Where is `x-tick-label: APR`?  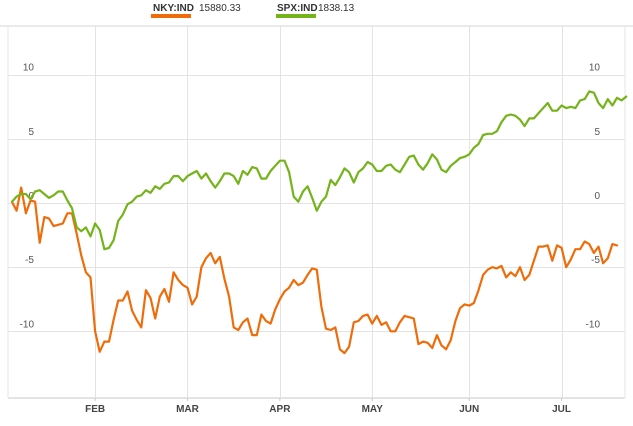 x-tick-label: APR is located at coordinates (280, 409).